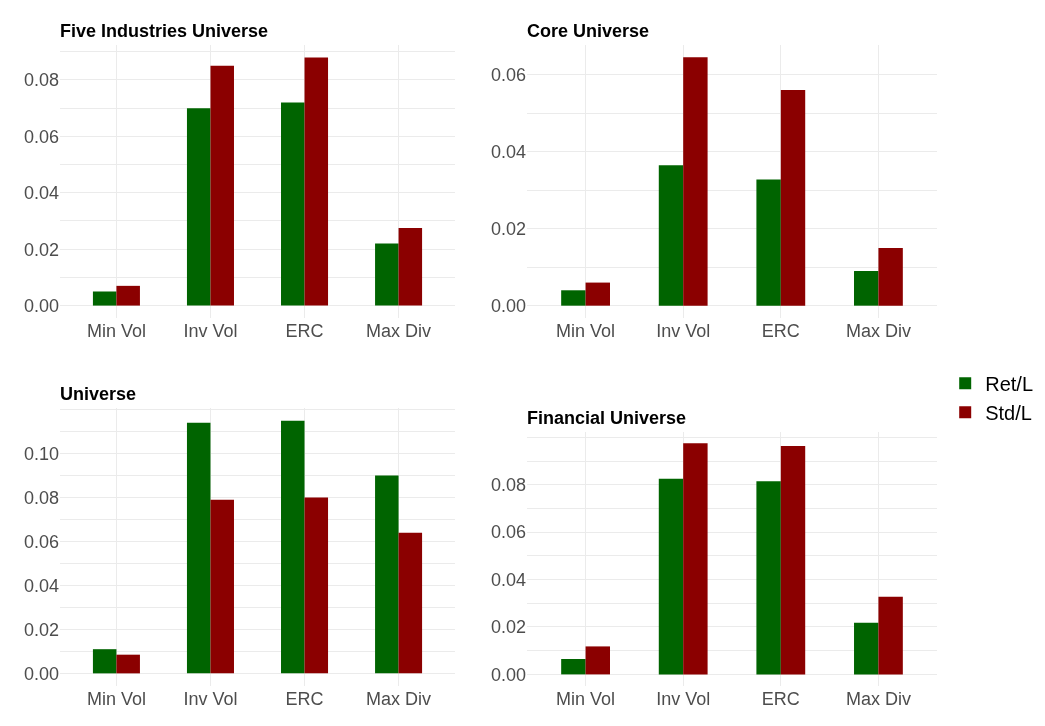  Describe the element at coordinates (1008, 412) in the screenshot. I see `legend-label: Std/L` at that location.